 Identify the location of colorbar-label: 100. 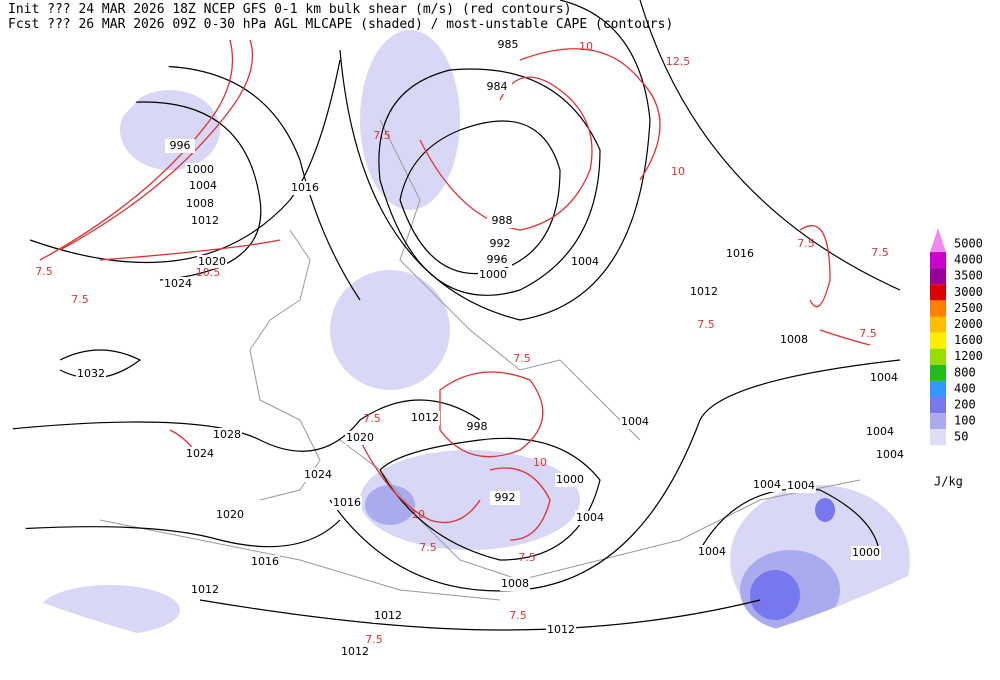
(965, 421).